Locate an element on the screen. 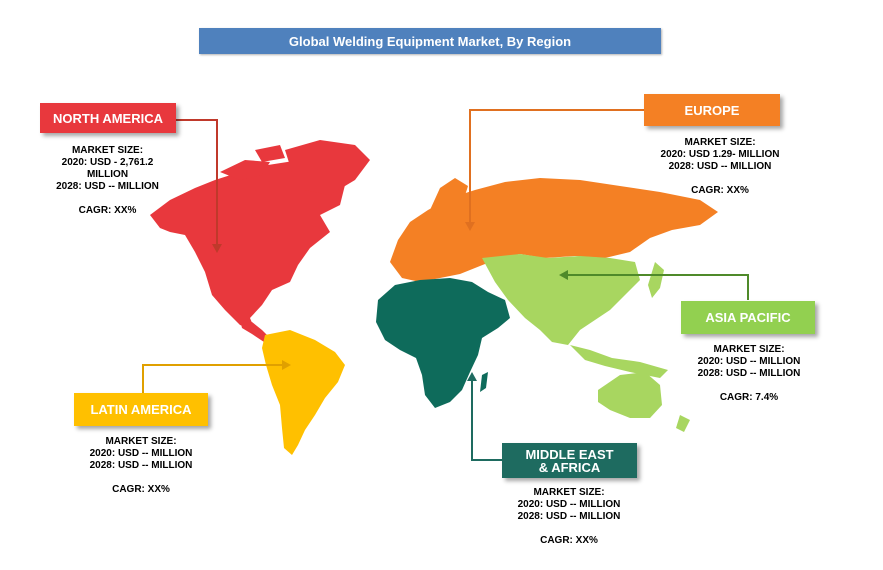 The image size is (883, 570). asia-pacific-cagr: CAGR: 7.4% is located at coordinates (749, 397).